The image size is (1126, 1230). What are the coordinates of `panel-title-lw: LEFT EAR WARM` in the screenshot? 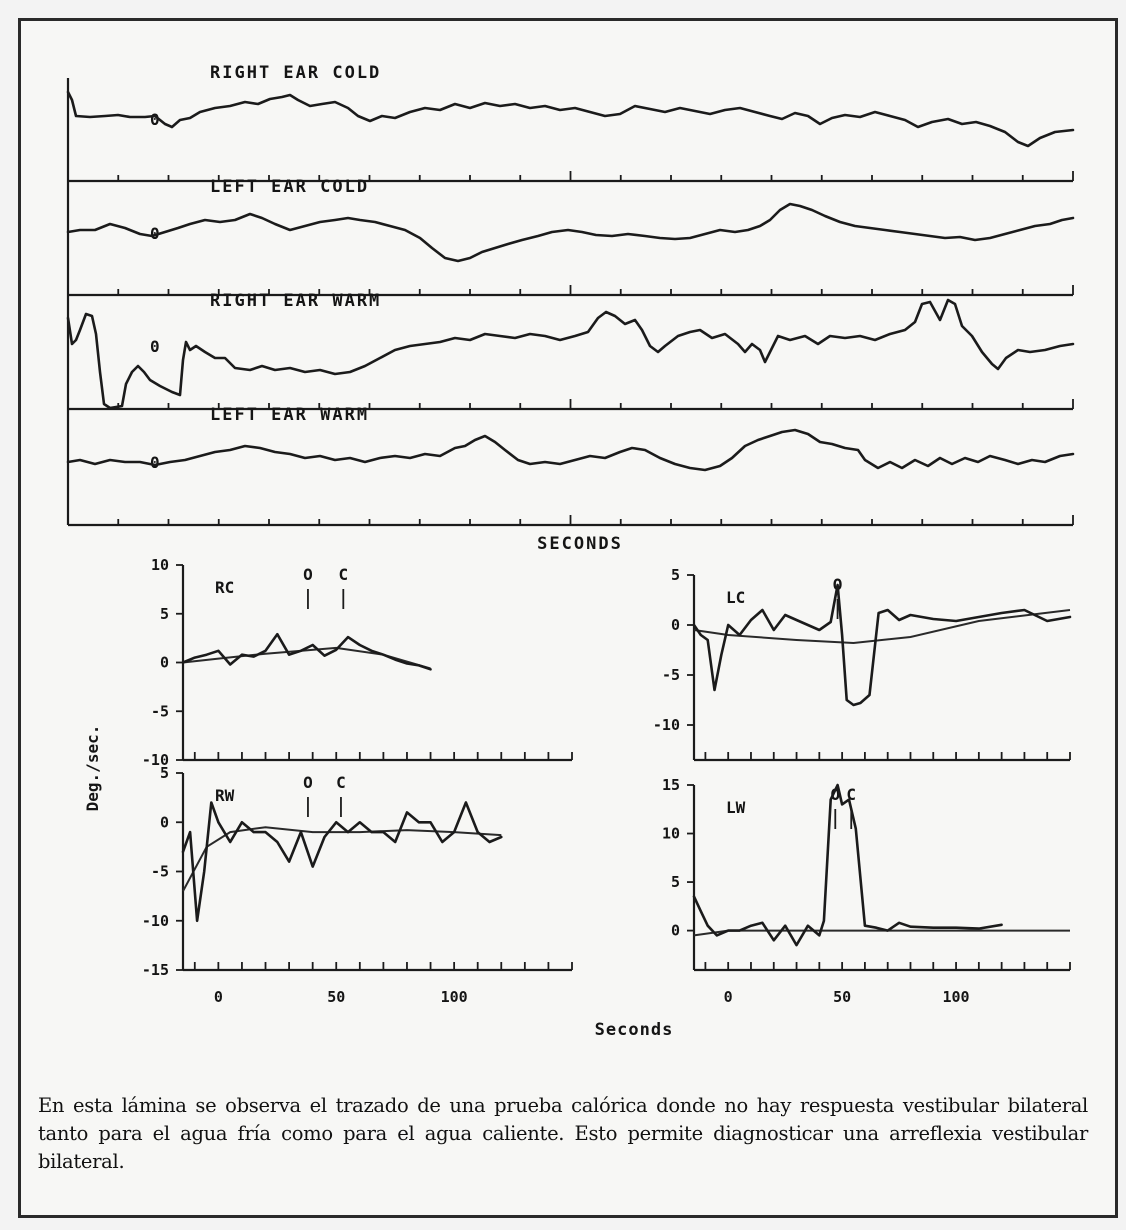 It's located at (289, 415).